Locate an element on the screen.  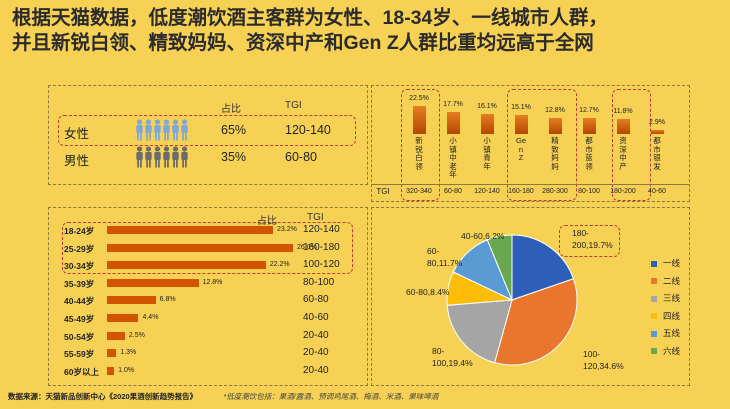
group-category-label: Gen Z is located at coordinates (521, 149).